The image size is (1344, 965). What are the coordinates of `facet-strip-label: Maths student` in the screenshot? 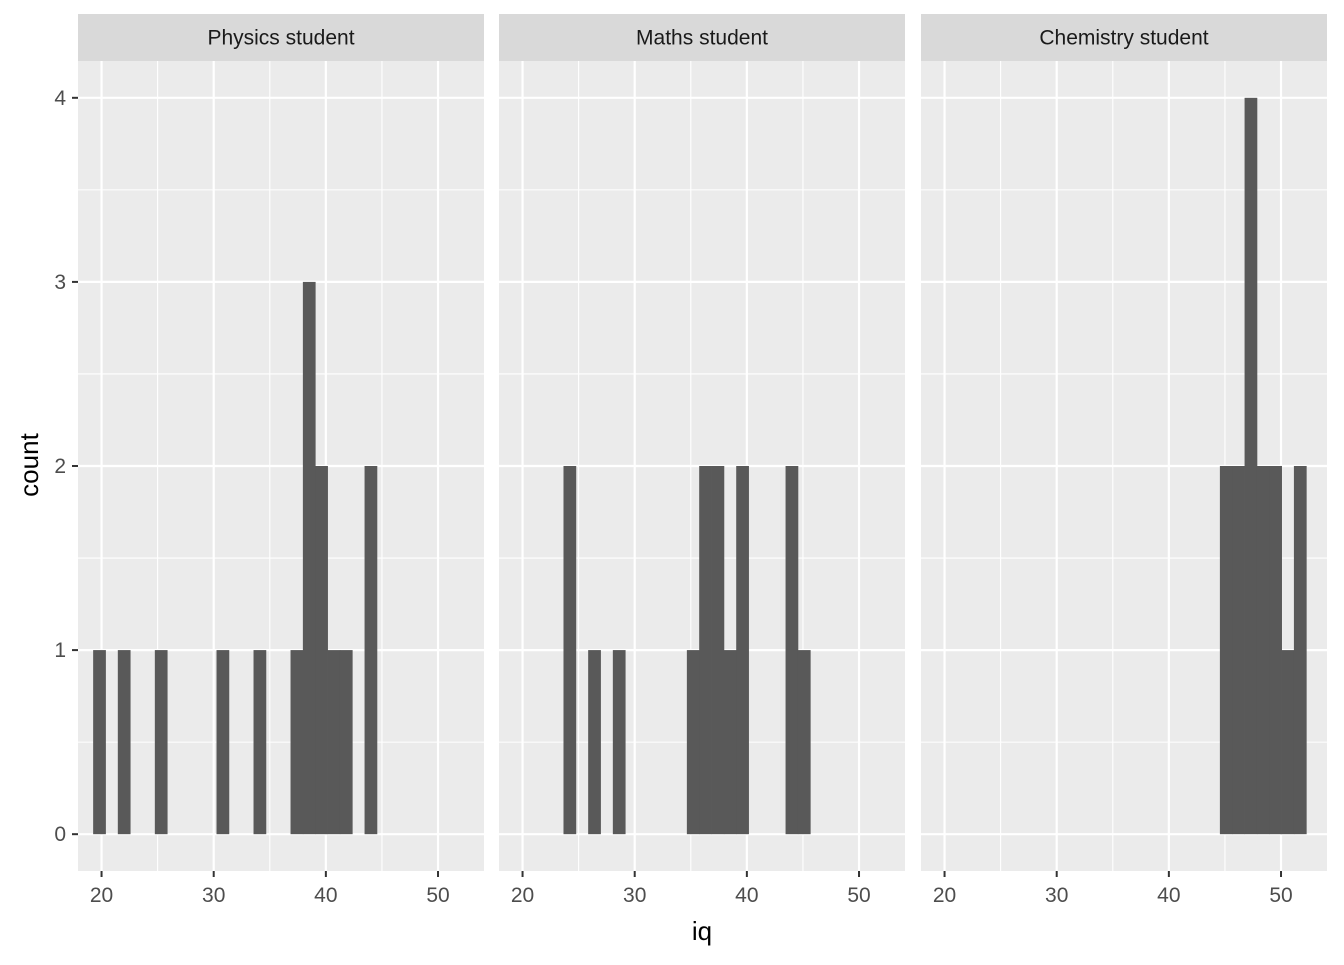 It's located at (702, 38).